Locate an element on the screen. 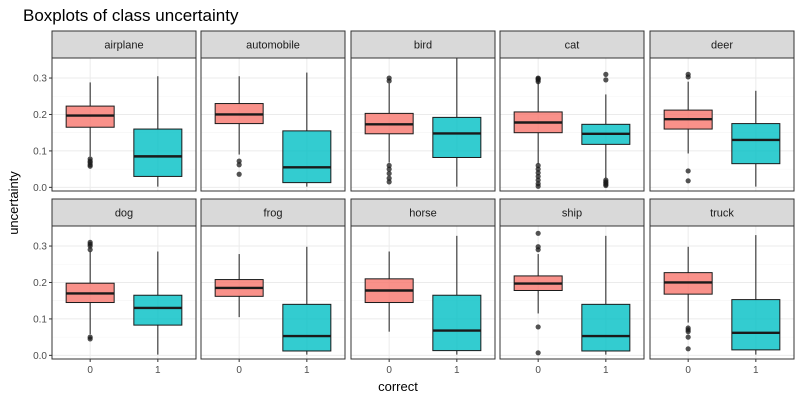  strip-label: cat is located at coordinates (572, 46).